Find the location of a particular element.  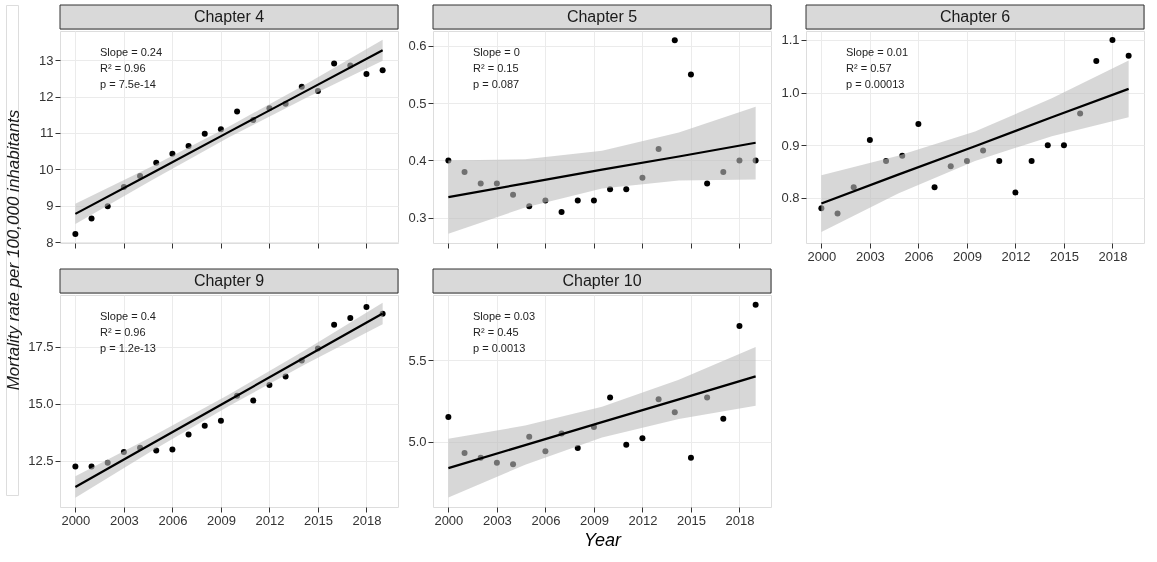

annotation: Slope = 0 is located at coordinates (496, 52).